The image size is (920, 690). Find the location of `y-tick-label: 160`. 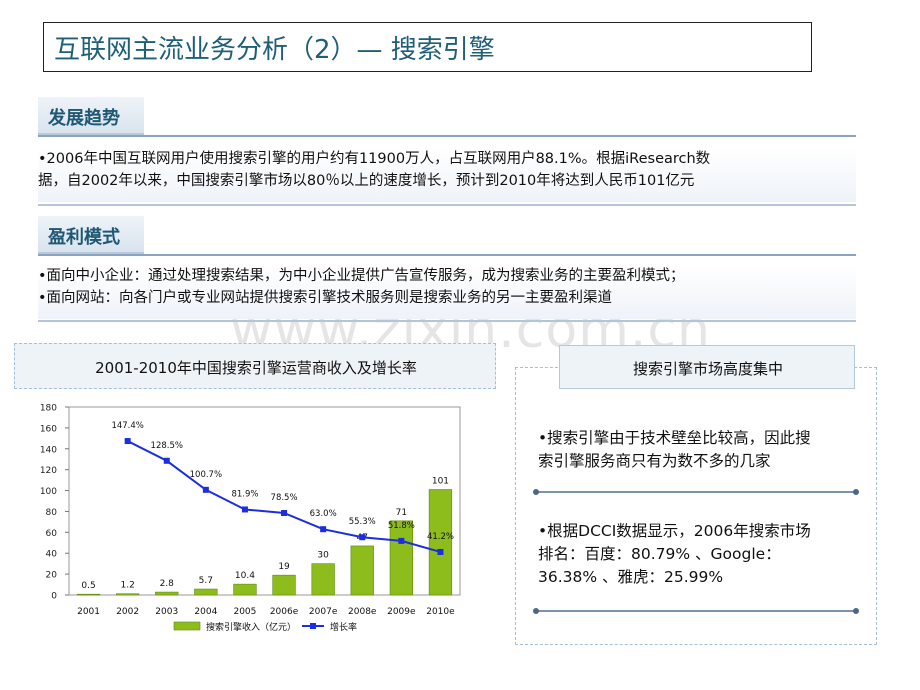

y-tick-label: 160 is located at coordinates (48, 429).